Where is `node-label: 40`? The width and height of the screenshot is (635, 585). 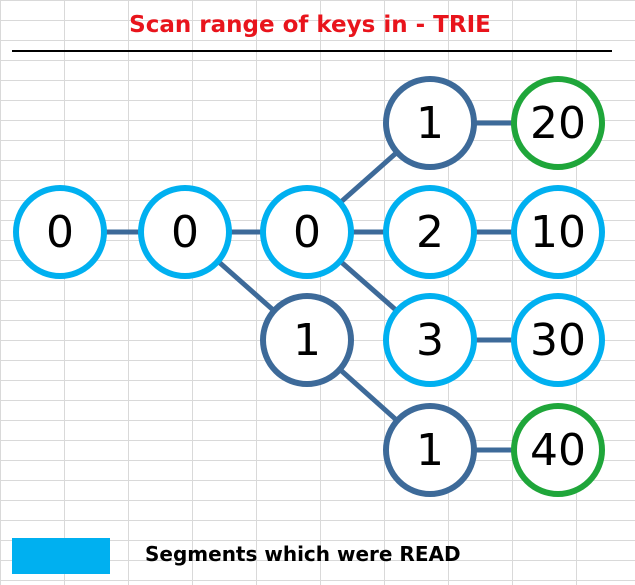
node-label: 40 is located at coordinates (558, 450).